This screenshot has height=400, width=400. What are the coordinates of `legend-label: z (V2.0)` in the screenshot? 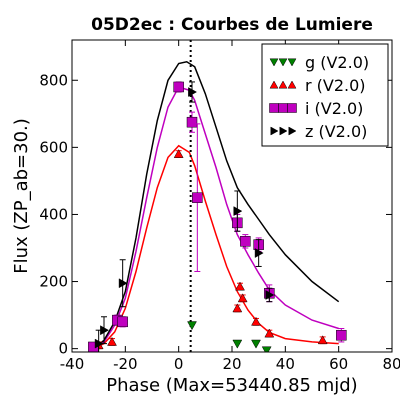 It's located at (336, 131).